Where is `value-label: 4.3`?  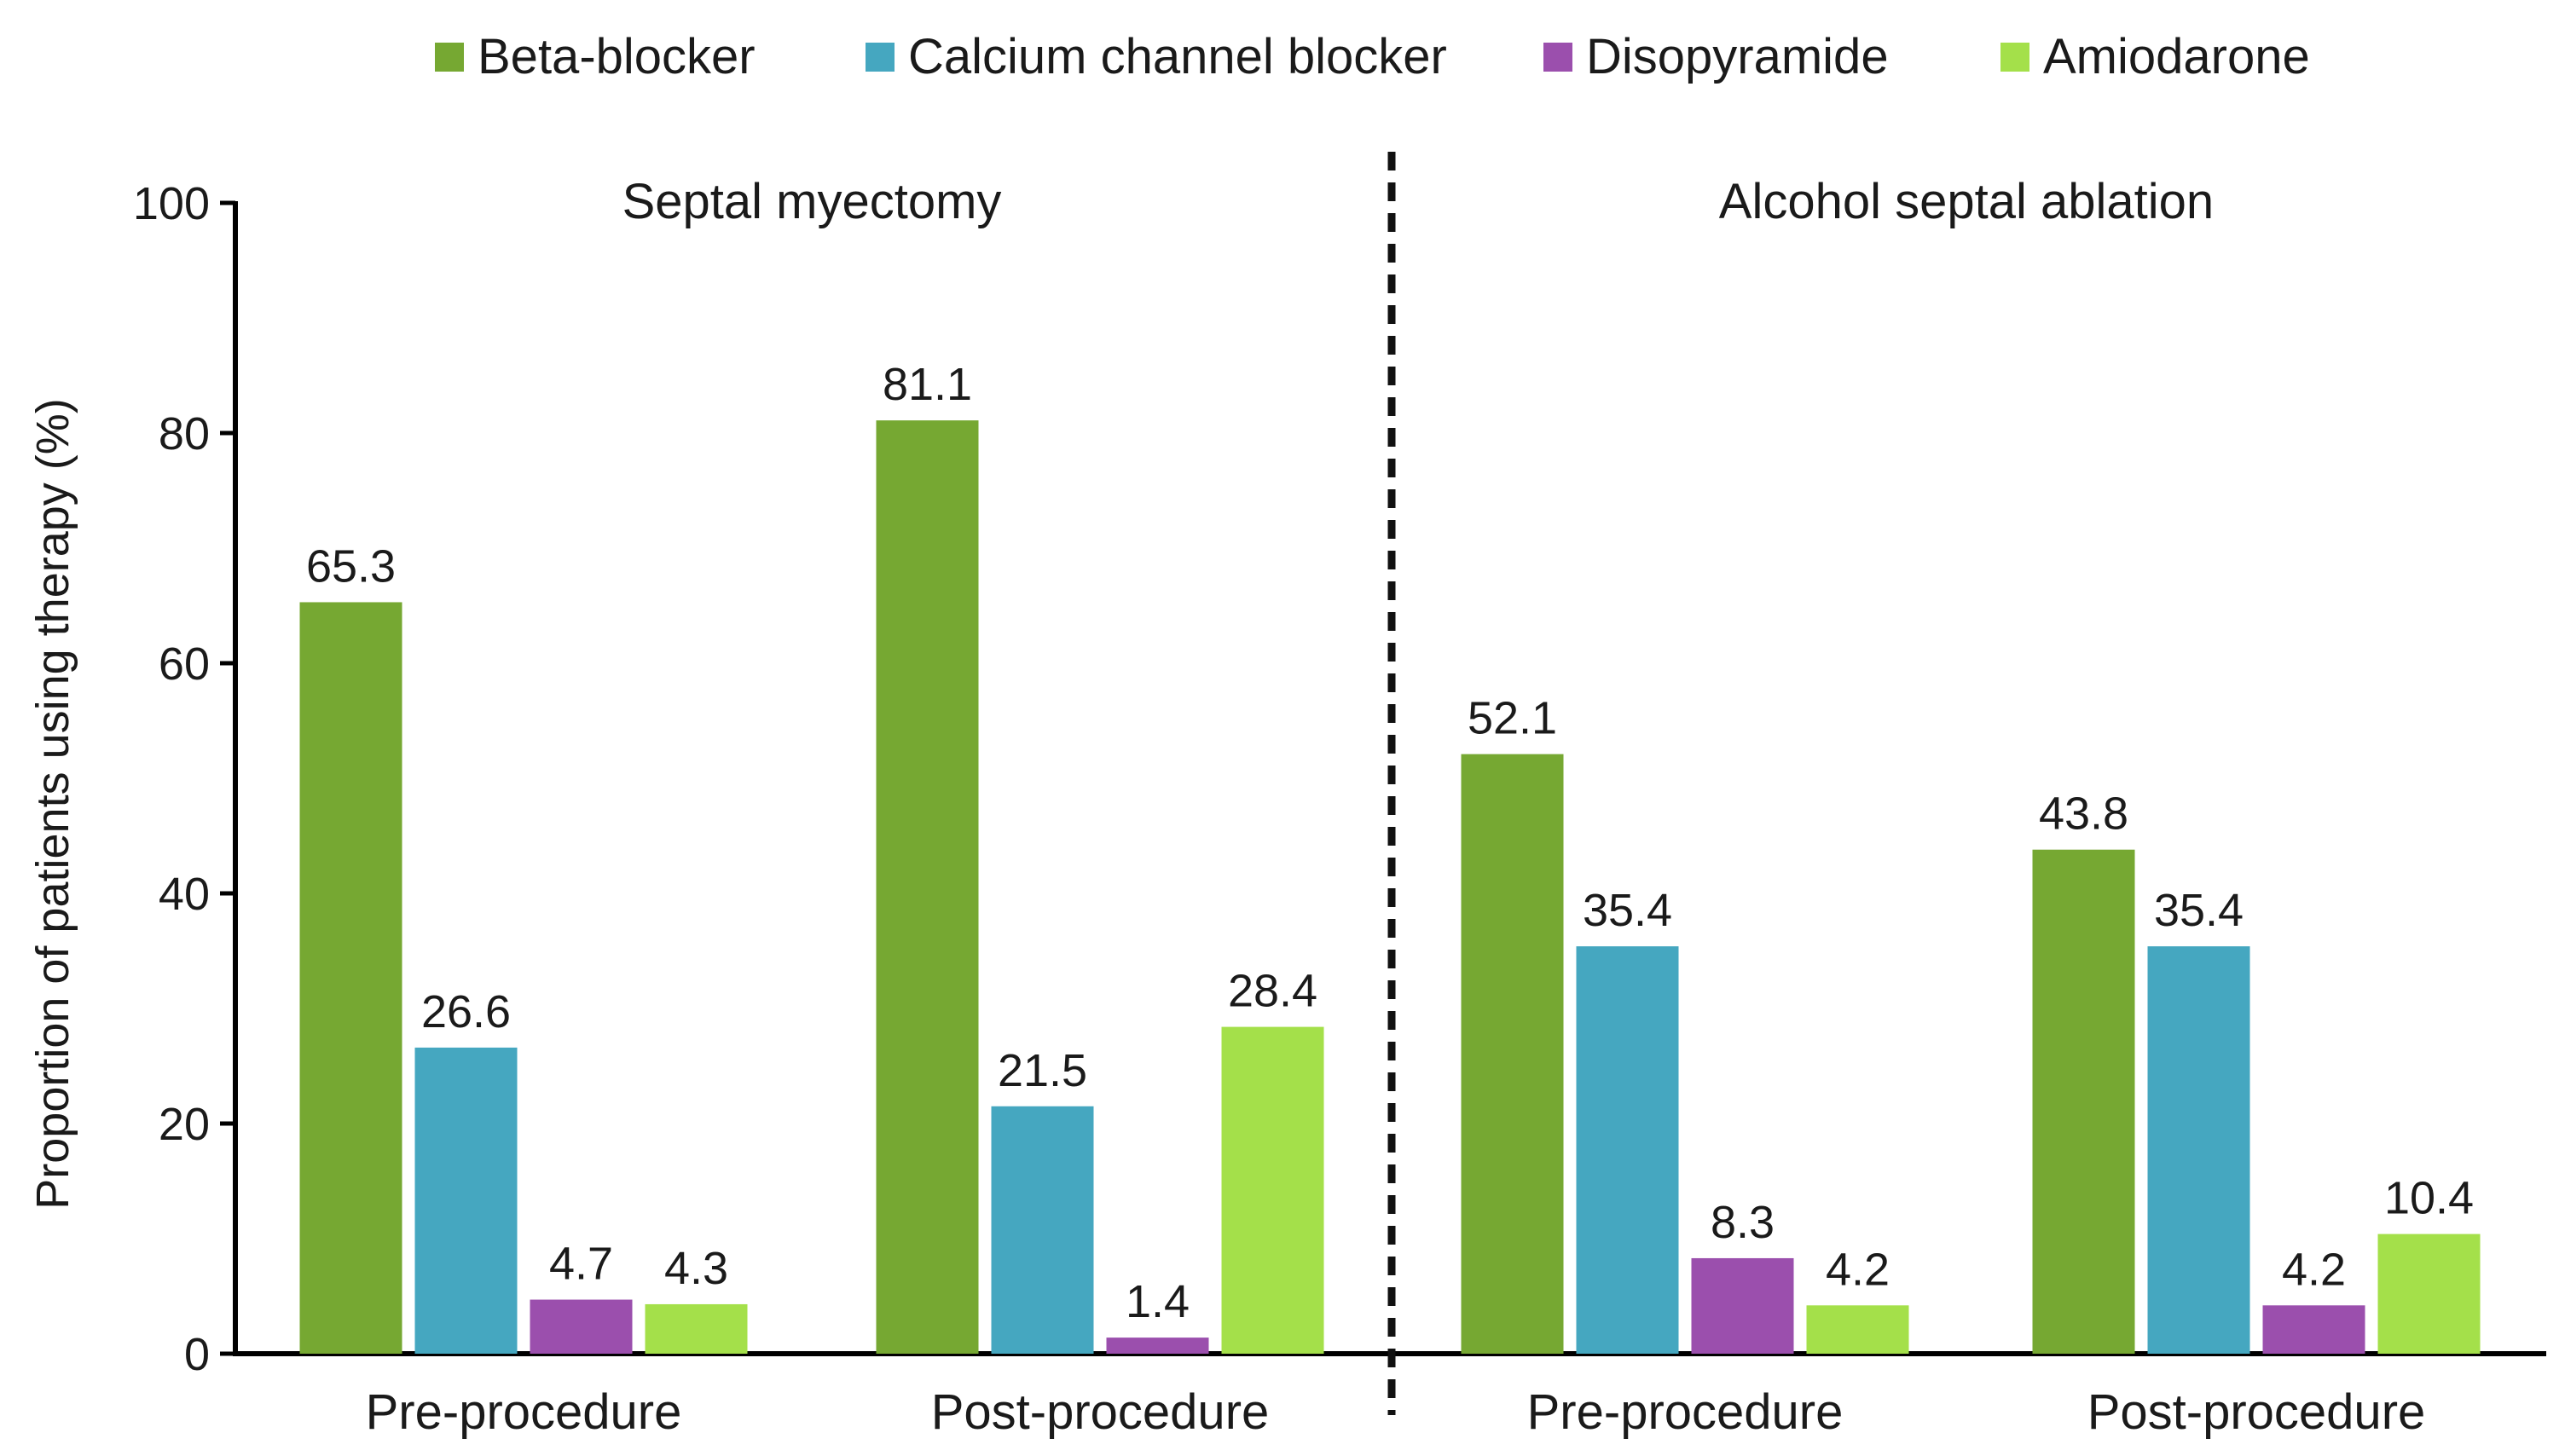
value-label: 4.3 is located at coordinates (696, 1268).